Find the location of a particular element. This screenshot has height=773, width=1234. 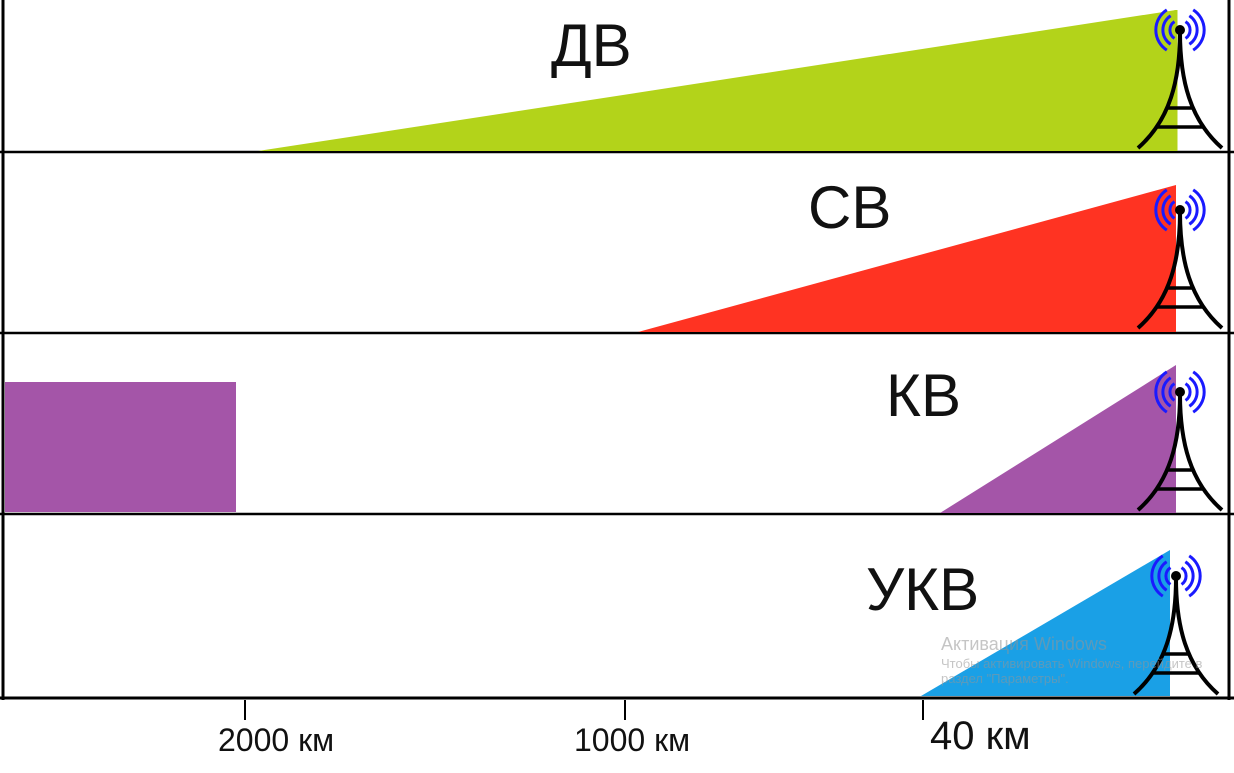

kv-range-wedge is located at coordinates (1058, 439).